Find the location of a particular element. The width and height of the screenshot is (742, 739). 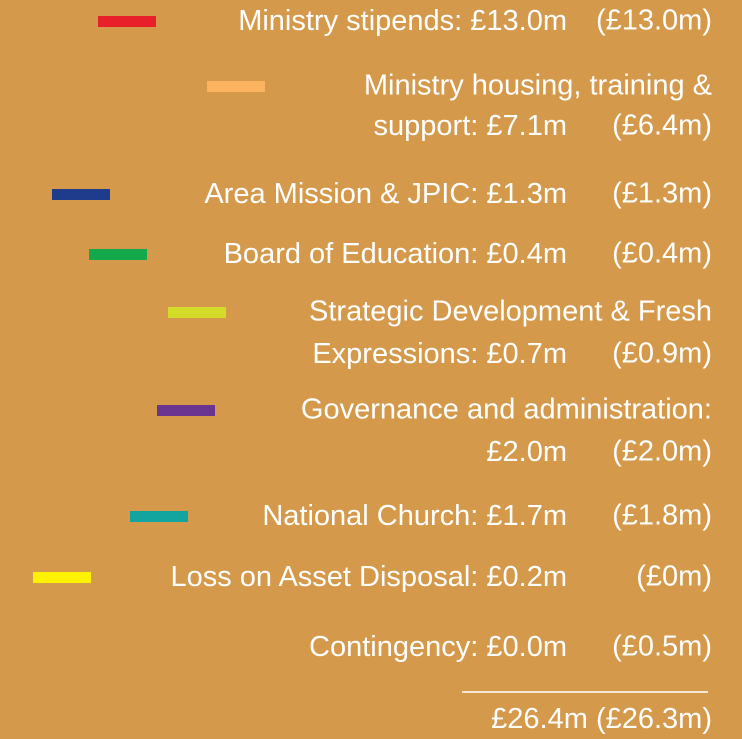

item-text: Expressions: £0.7m is located at coordinates (439, 354).